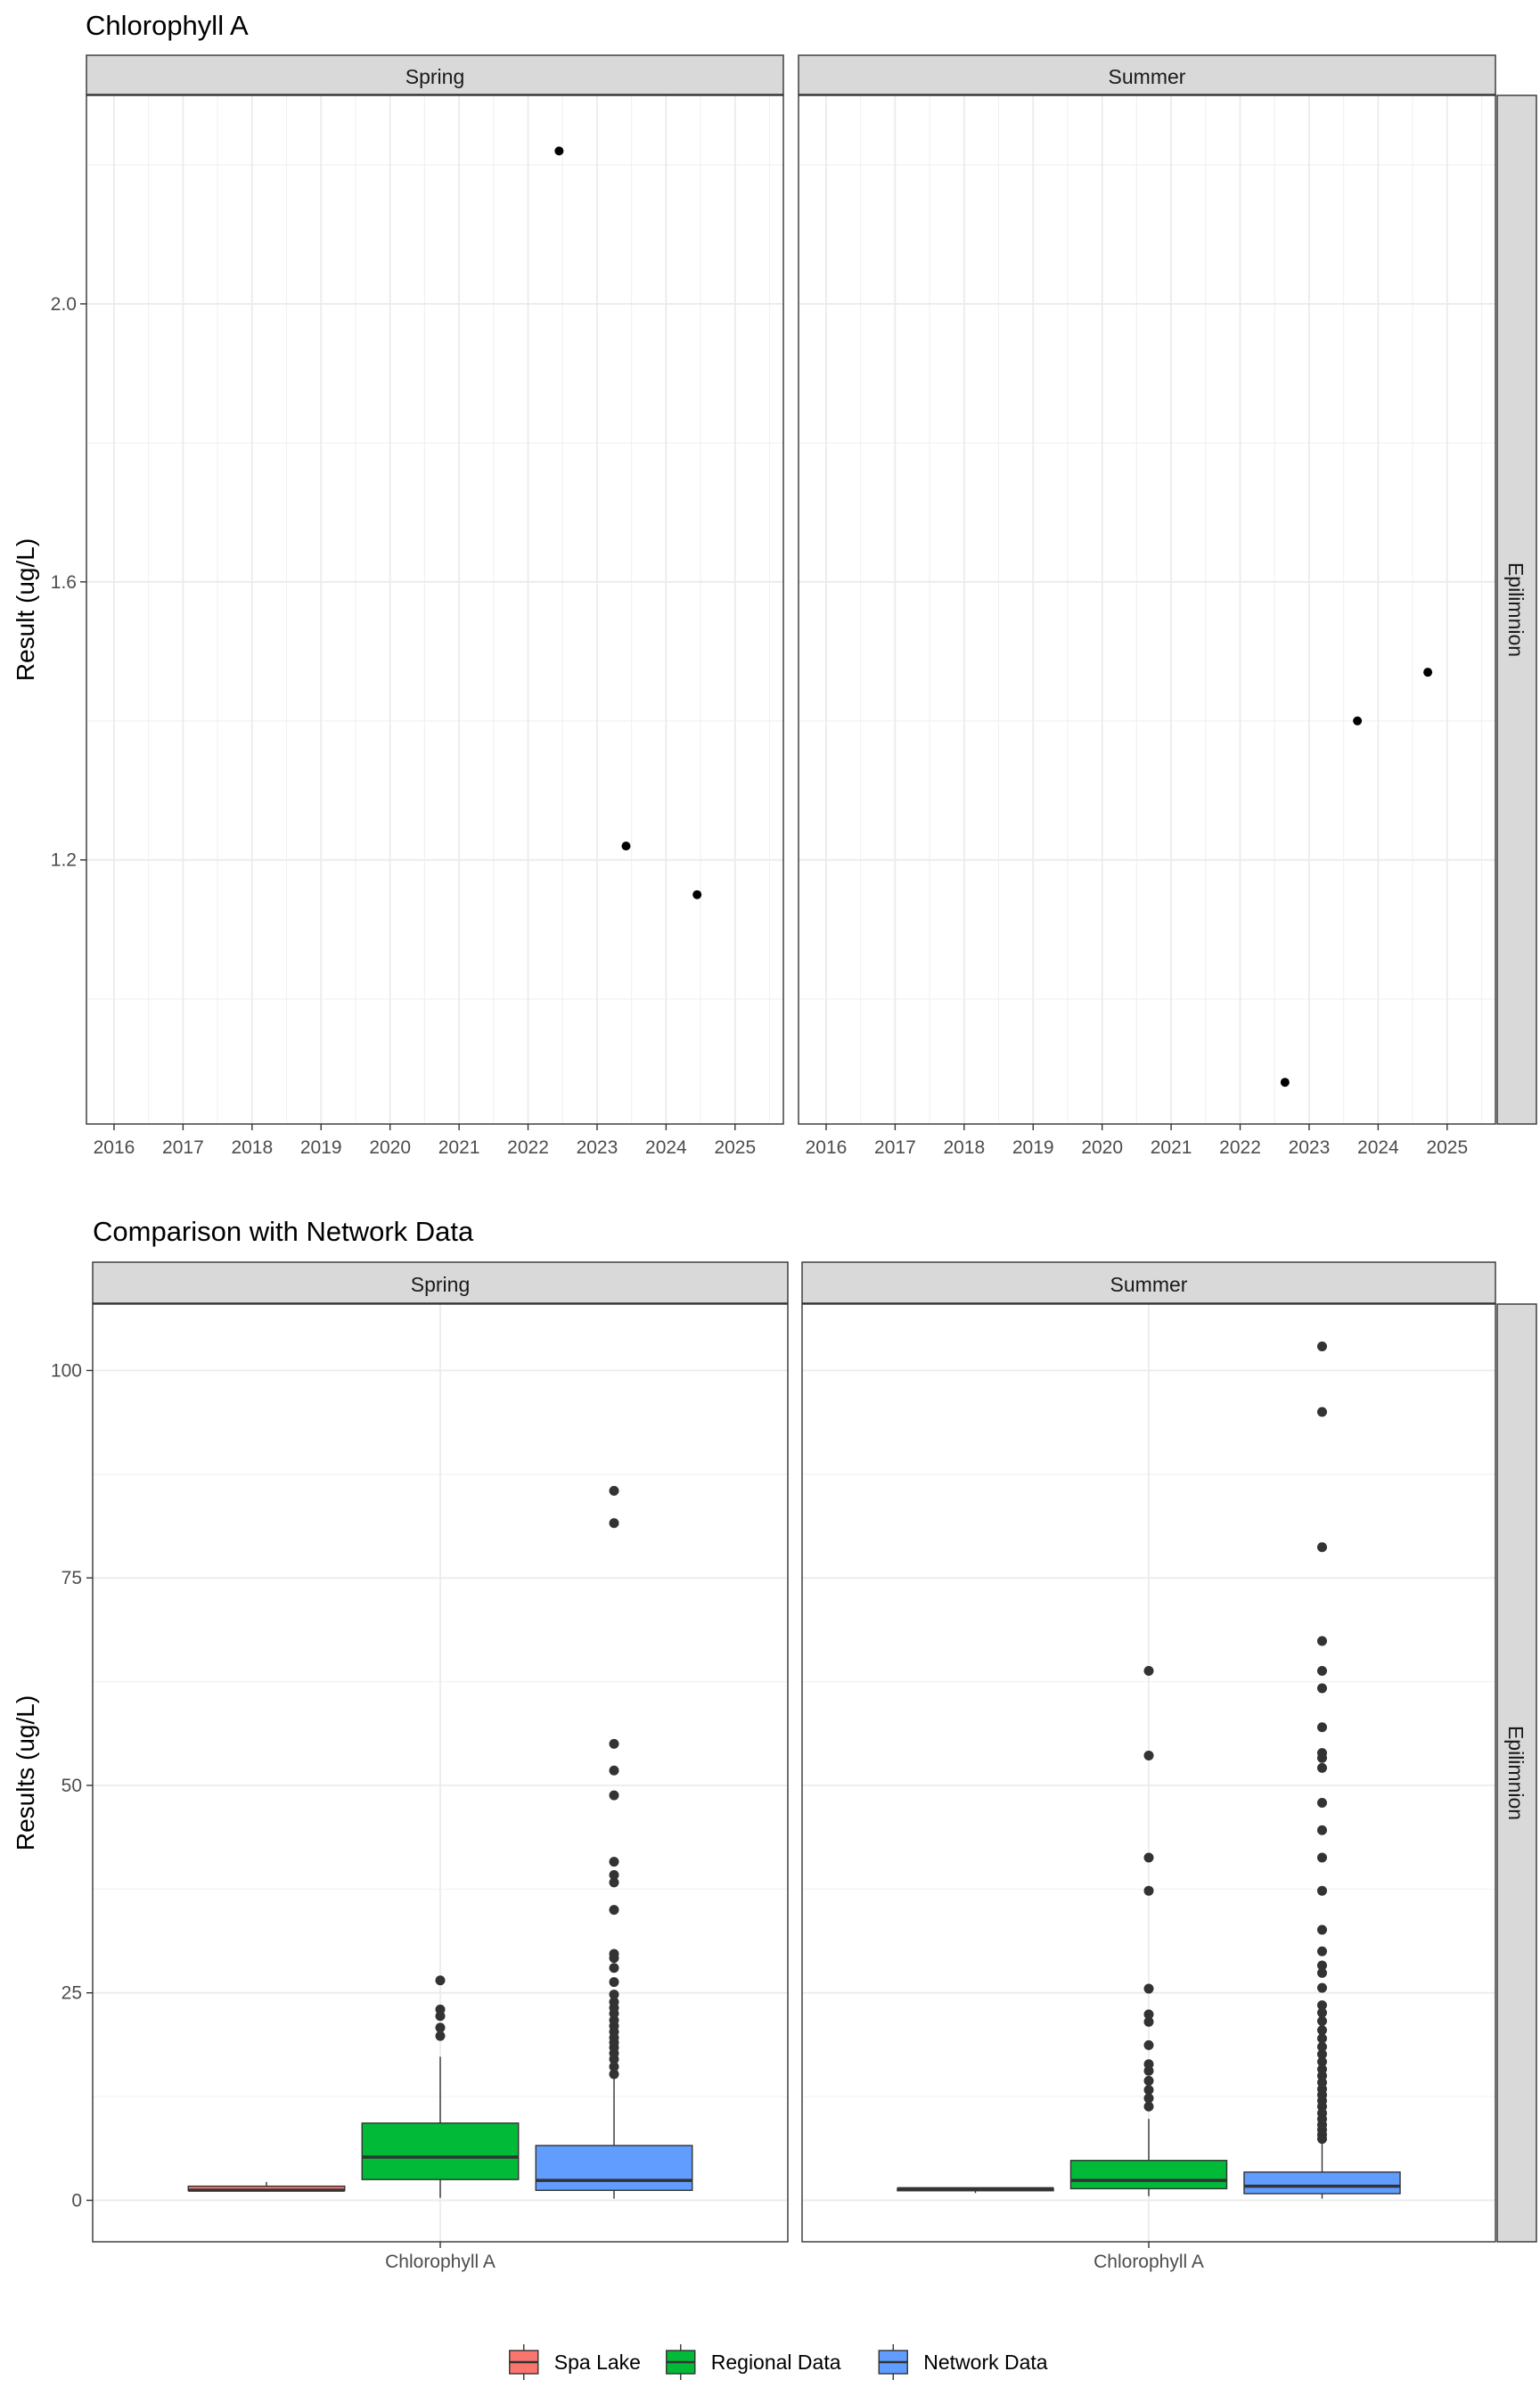 This screenshot has height=2396, width=1540. What do you see at coordinates (71, 1786) in the screenshot?
I see `y-tick-label: 50` at bounding box center [71, 1786].